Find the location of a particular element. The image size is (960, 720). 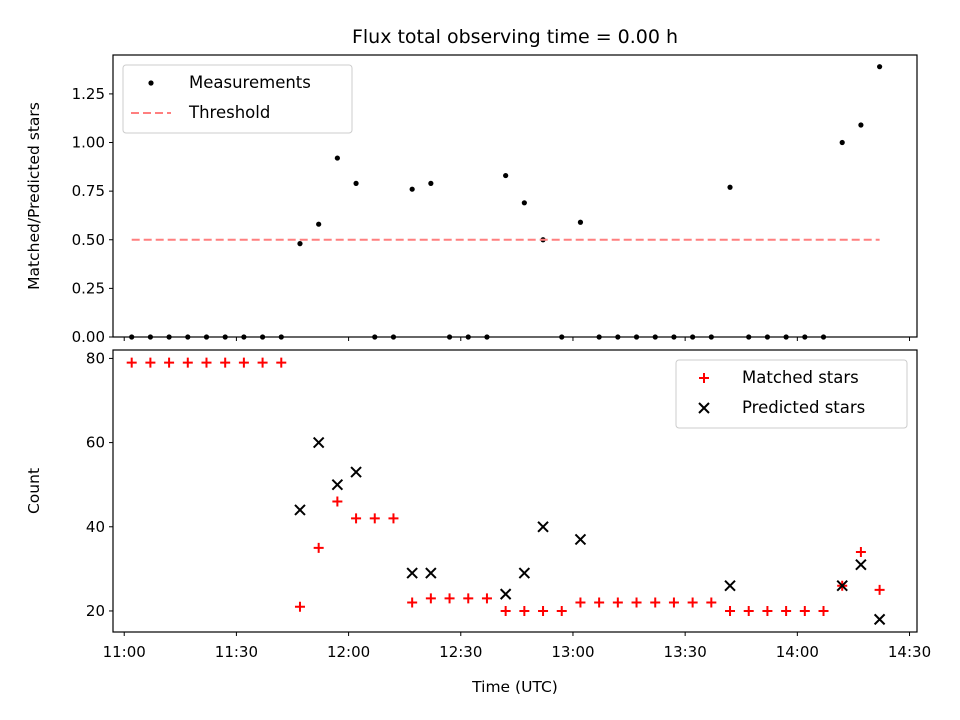

legend-label: Predicted stars is located at coordinates (803, 407).